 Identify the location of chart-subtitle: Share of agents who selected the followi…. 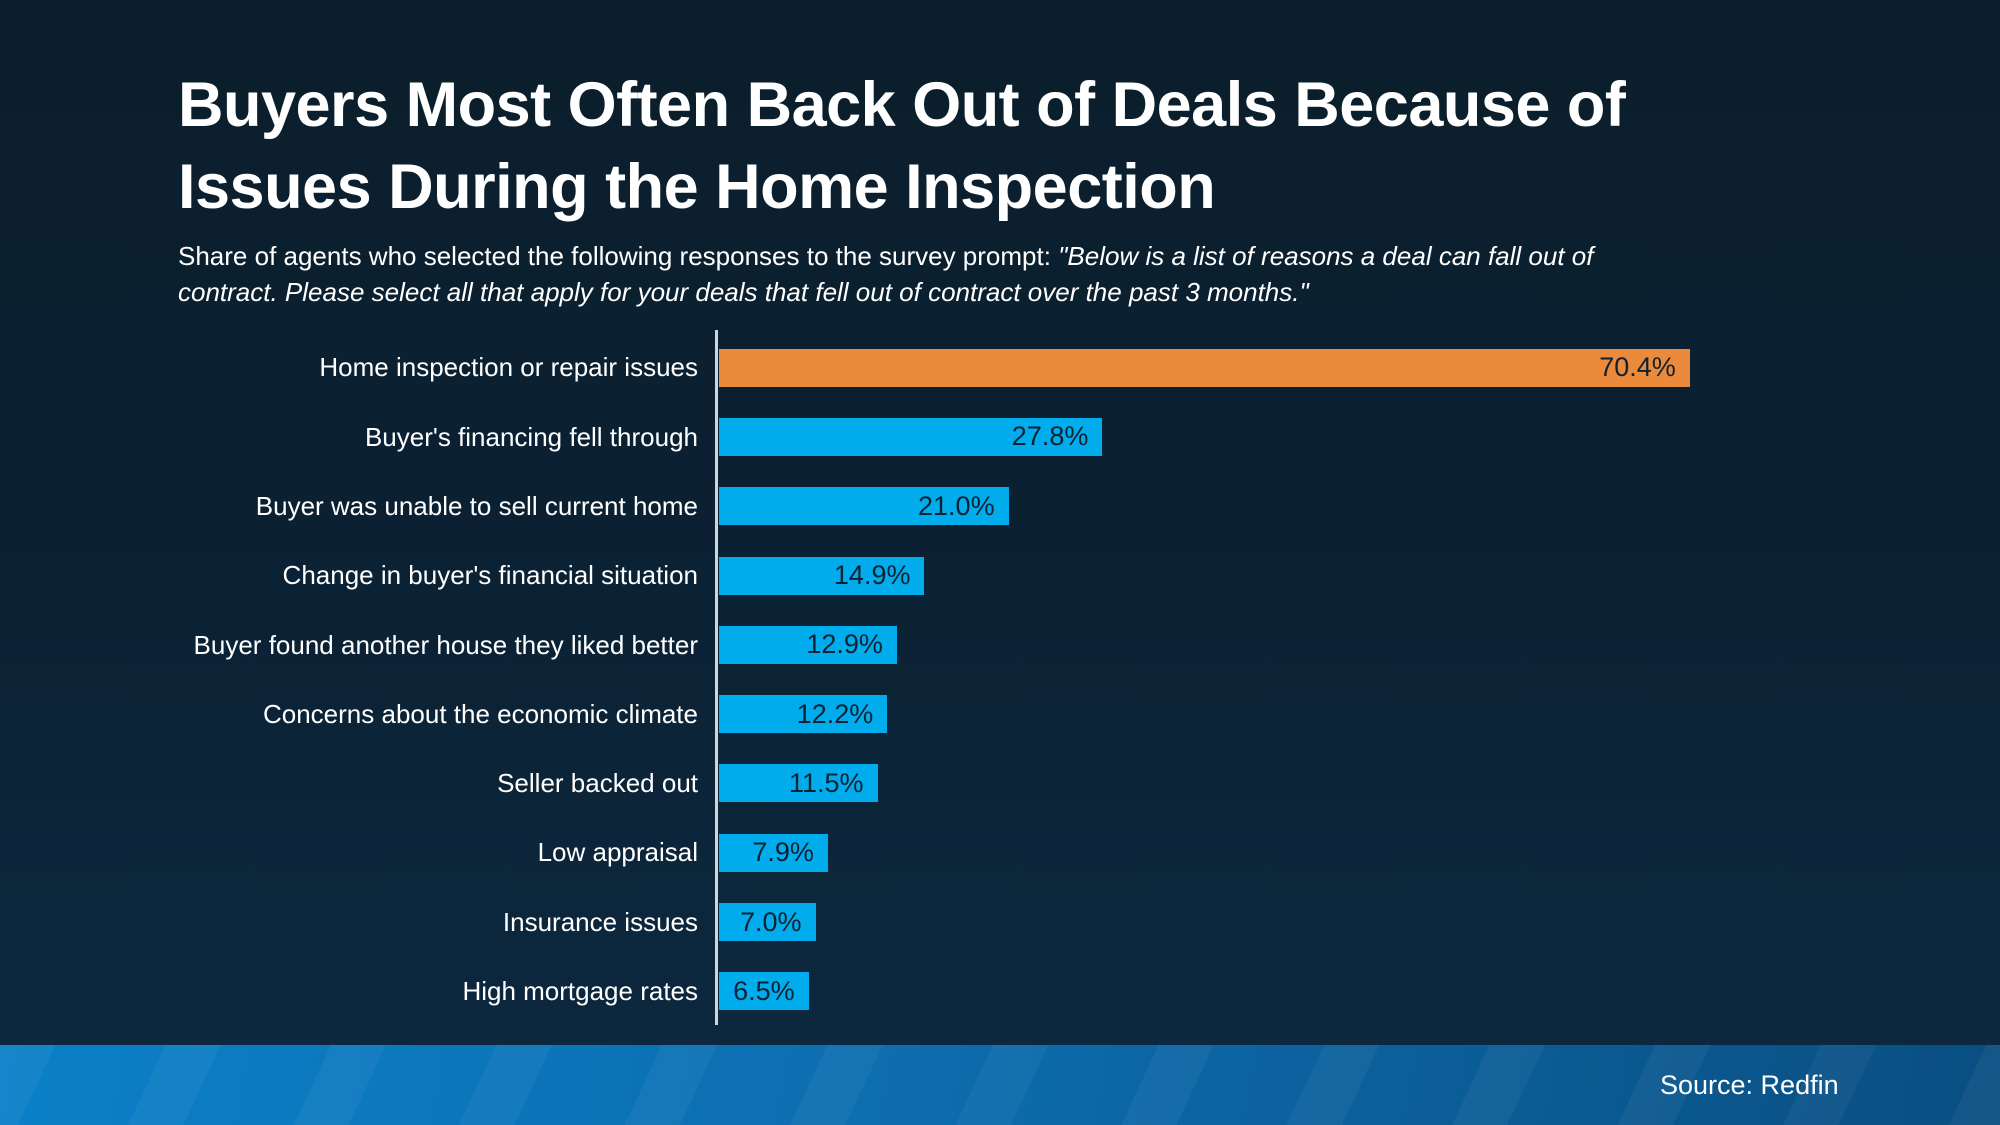
(1028, 274).